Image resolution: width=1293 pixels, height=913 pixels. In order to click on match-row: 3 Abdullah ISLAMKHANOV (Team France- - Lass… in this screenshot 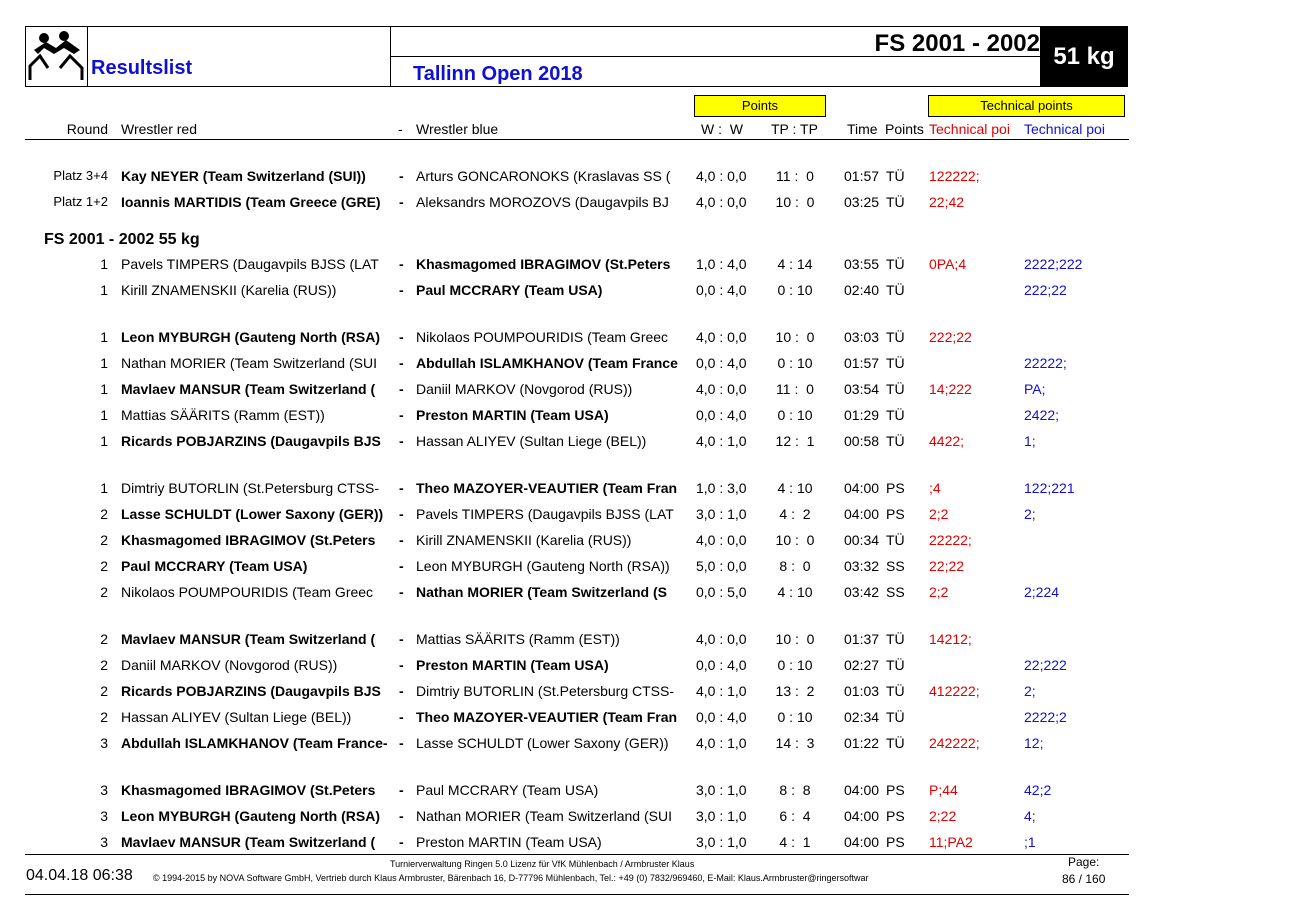, I will do `click(646, 743)`.